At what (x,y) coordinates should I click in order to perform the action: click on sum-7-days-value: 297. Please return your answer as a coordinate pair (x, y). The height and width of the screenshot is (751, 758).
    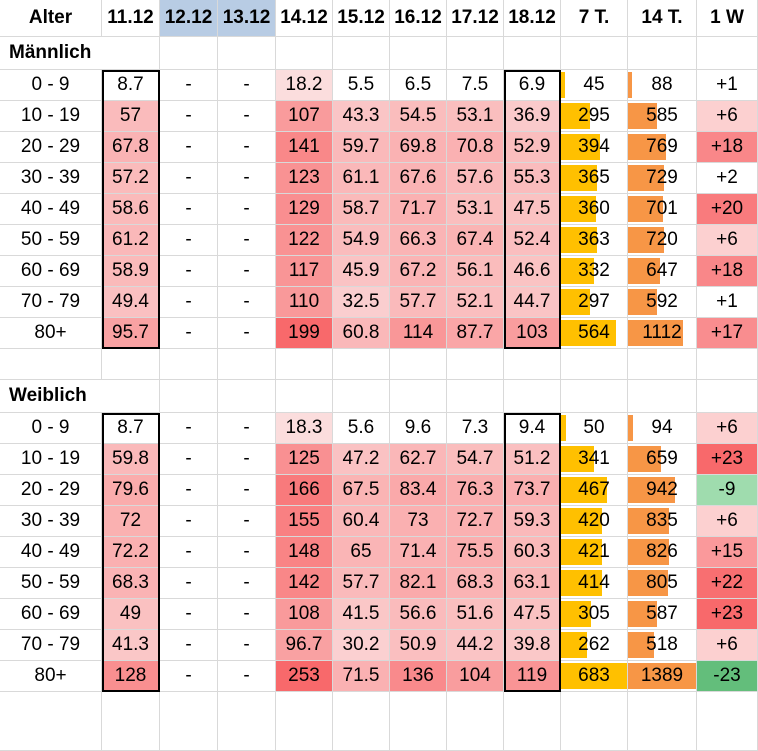
    Looking at the image, I should click on (594, 301).